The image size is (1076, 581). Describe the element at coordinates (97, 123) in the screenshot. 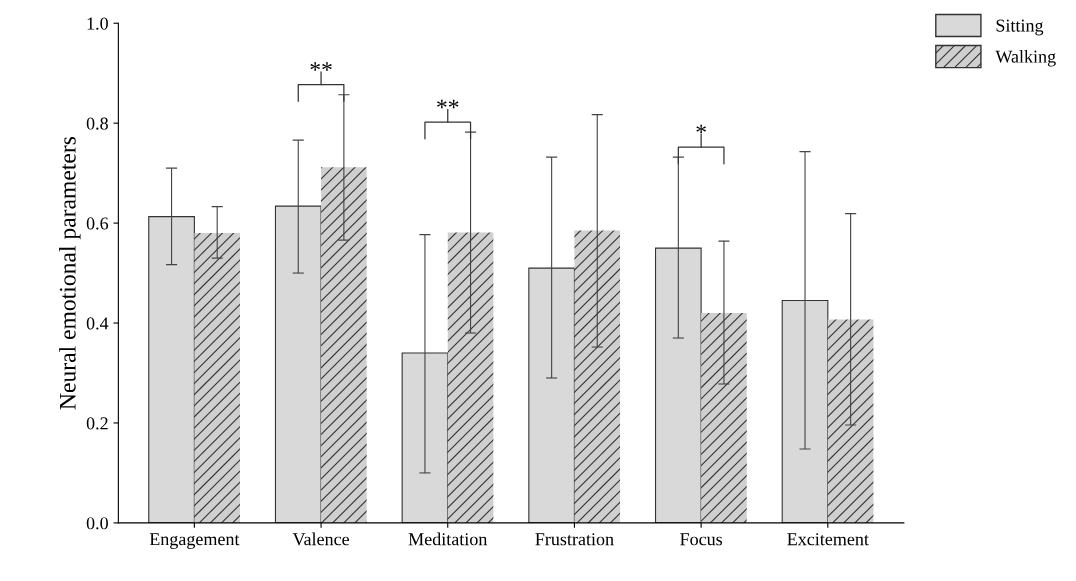

I see `y-tick-label: 0.8` at that location.